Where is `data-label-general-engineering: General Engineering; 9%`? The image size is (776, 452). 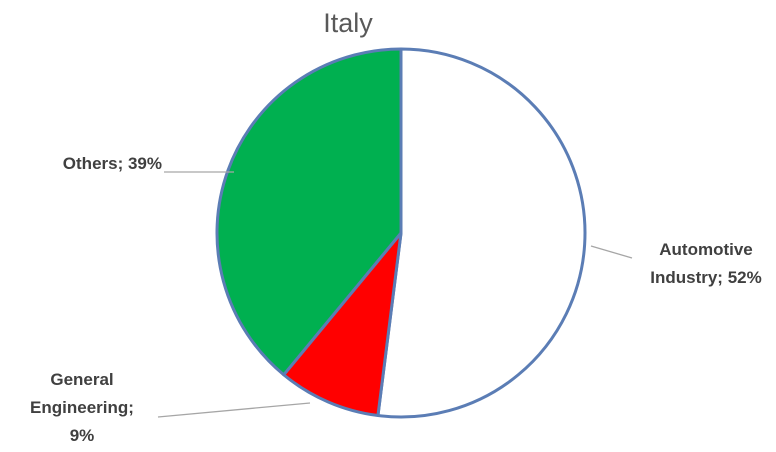 data-label-general-engineering: General Engineering; 9% is located at coordinates (82, 407).